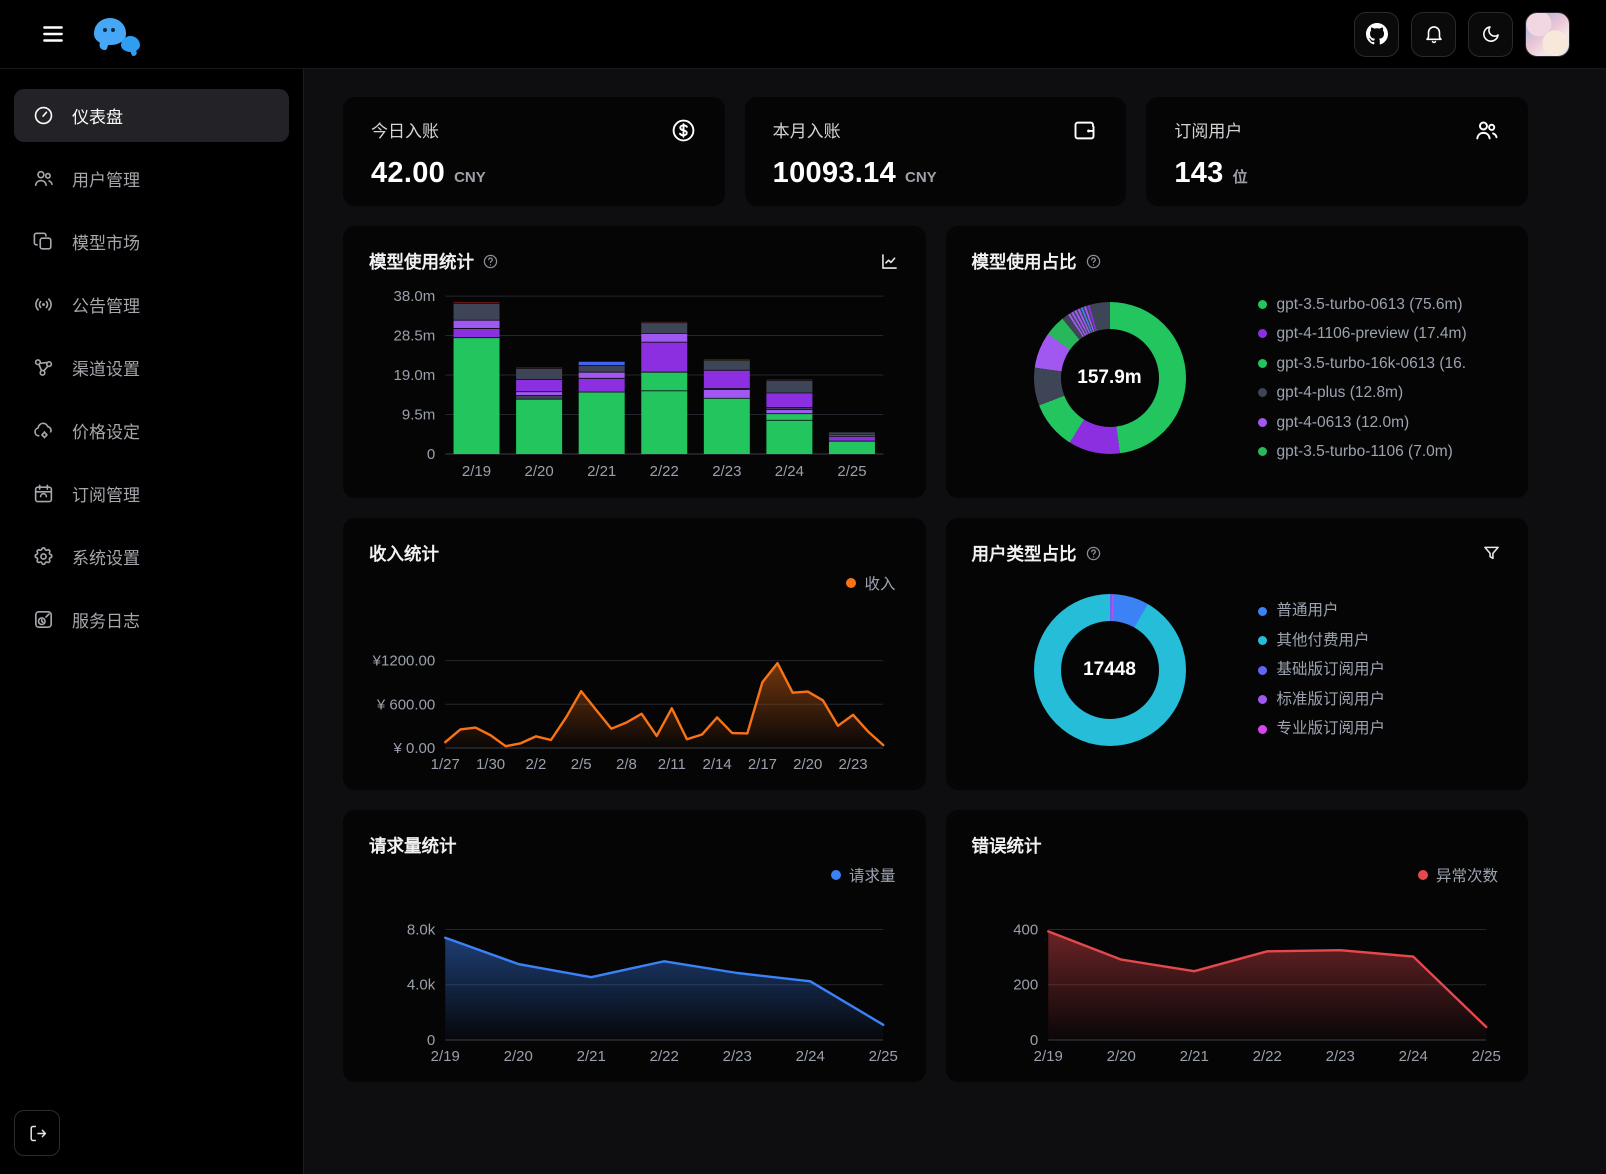 Image resolution: width=1606 pixels, height=1174 pixels. Describe the element at coordinates (762, 764) in the screenshot. I see `svg-text: 2/17` at that location.